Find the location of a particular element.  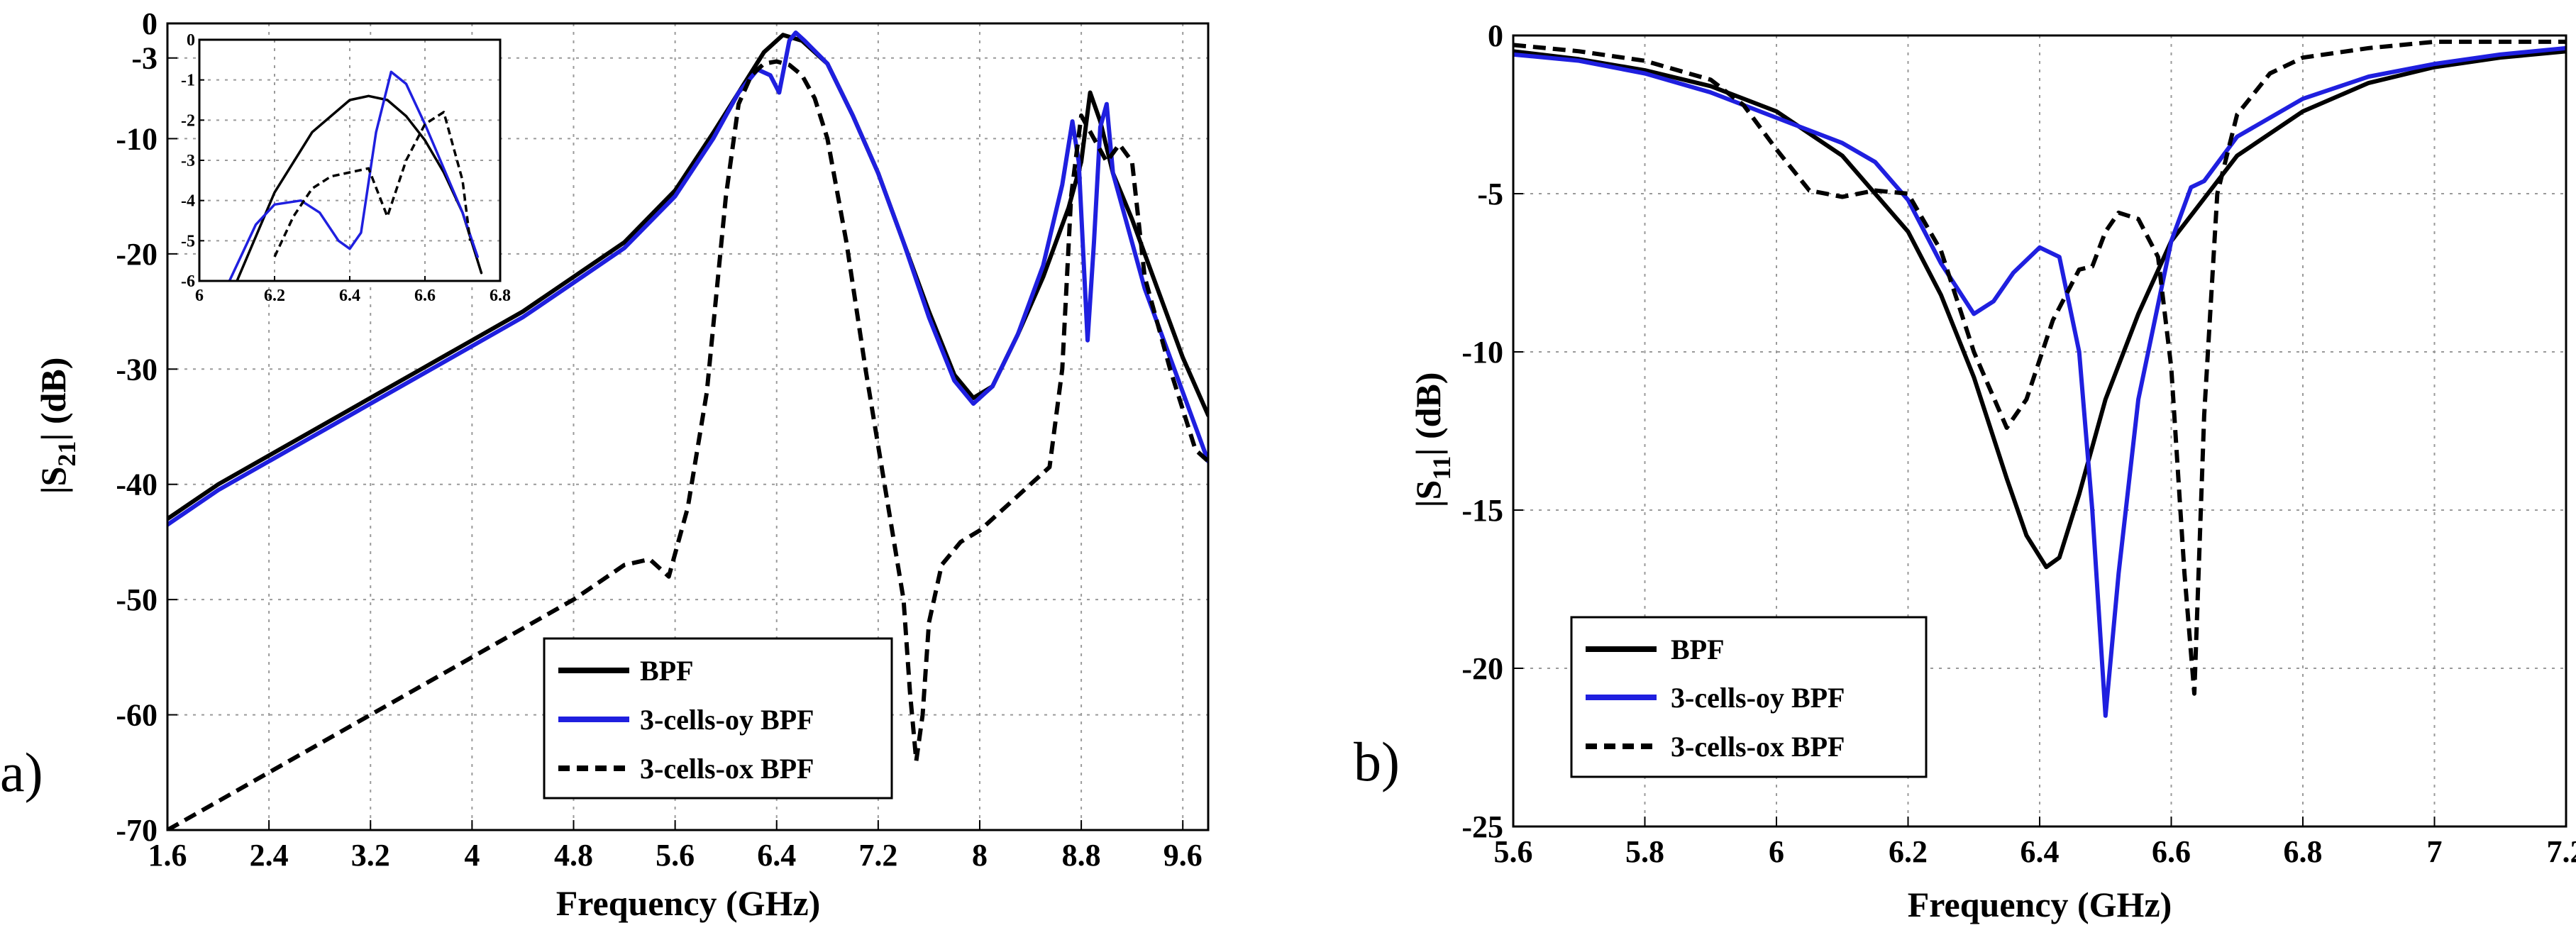

panel-a-x-tick-label: 2.4 is located at coordinates (269, 855).